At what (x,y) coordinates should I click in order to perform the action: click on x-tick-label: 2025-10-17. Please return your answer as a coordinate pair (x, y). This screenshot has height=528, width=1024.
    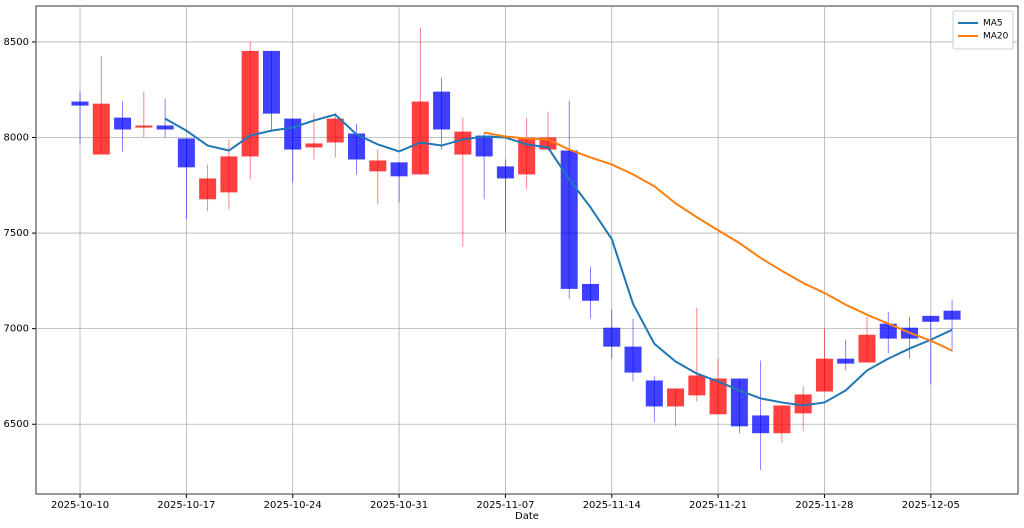
    Looking at the image, I should click on (186, 505).